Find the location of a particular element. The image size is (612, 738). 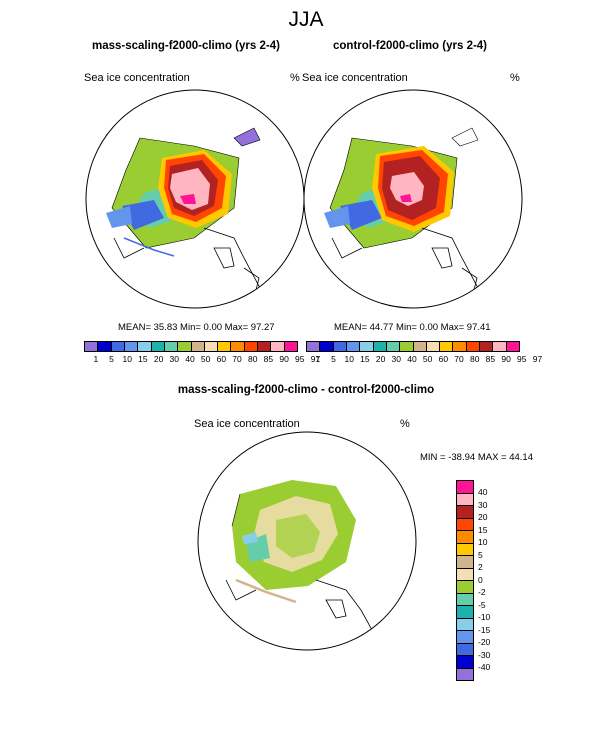

diff-colorbar-tick-label: 30 is located at coordinates (483, 504).